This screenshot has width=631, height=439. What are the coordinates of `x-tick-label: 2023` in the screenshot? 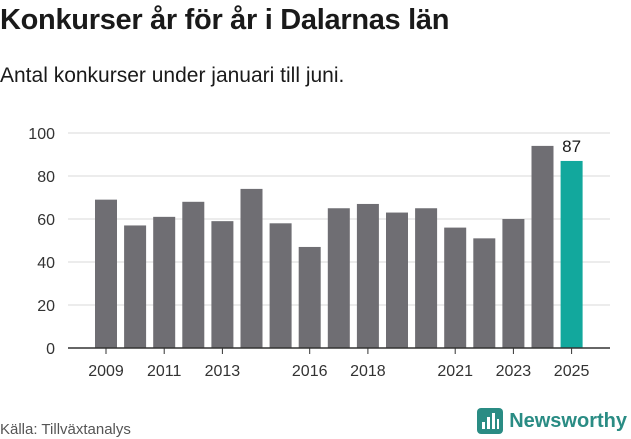 It's located at (514, 371).